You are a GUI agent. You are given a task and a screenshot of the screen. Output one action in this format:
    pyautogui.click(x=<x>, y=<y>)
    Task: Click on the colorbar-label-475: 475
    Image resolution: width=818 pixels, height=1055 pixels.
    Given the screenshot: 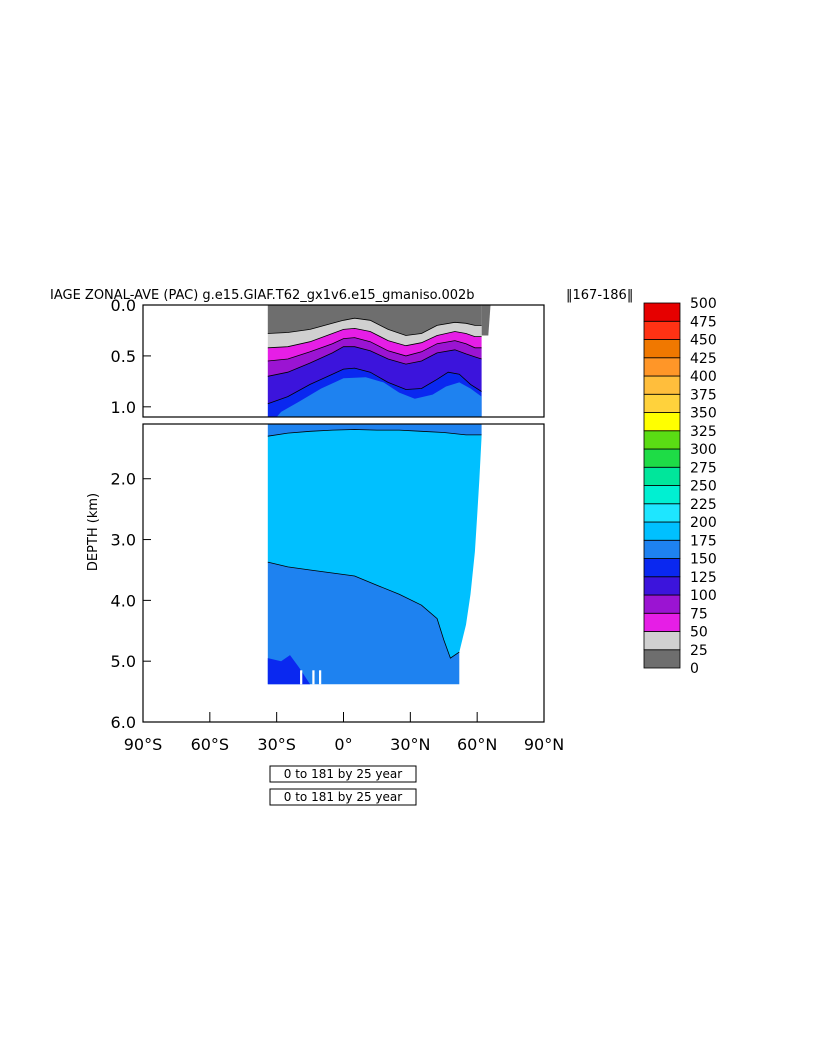 What is the action you would take?
    pyautogui.click(x=703, y=322)
    